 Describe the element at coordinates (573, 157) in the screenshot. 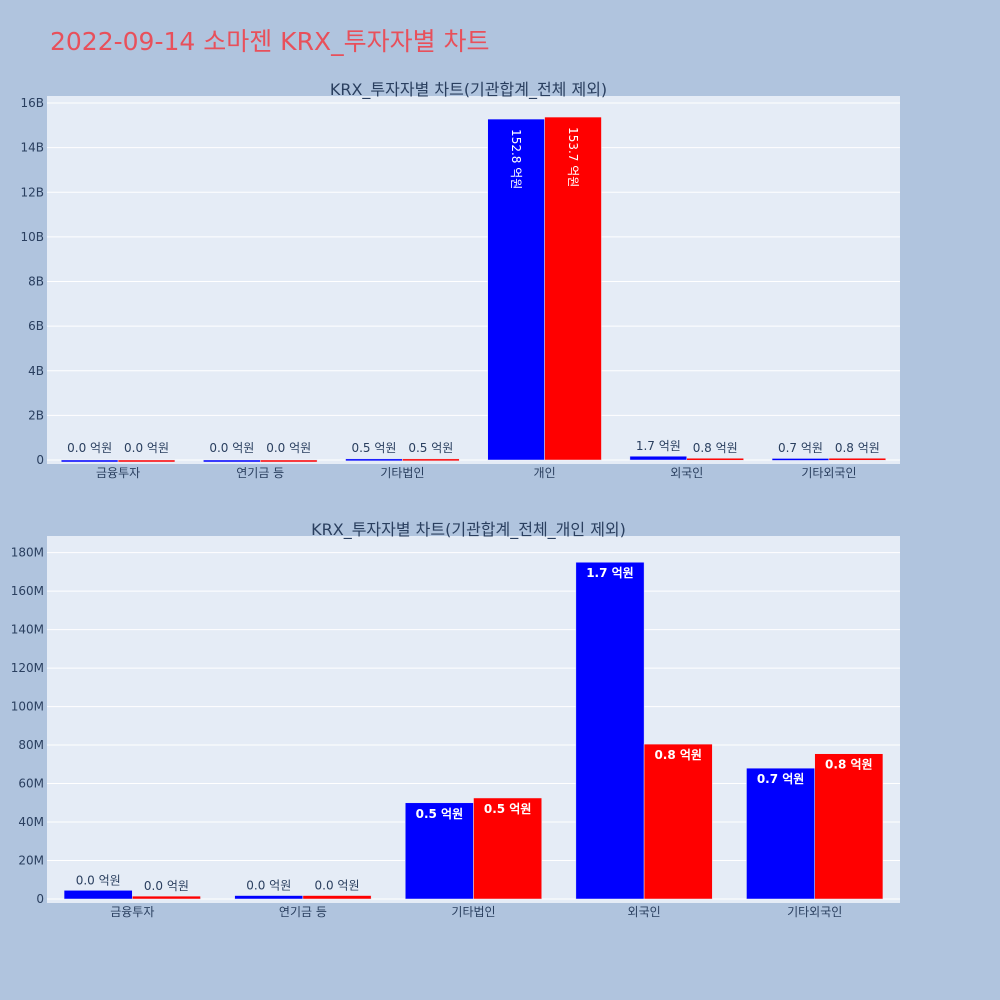

I see `data-label: 153.7 억원` at that location.